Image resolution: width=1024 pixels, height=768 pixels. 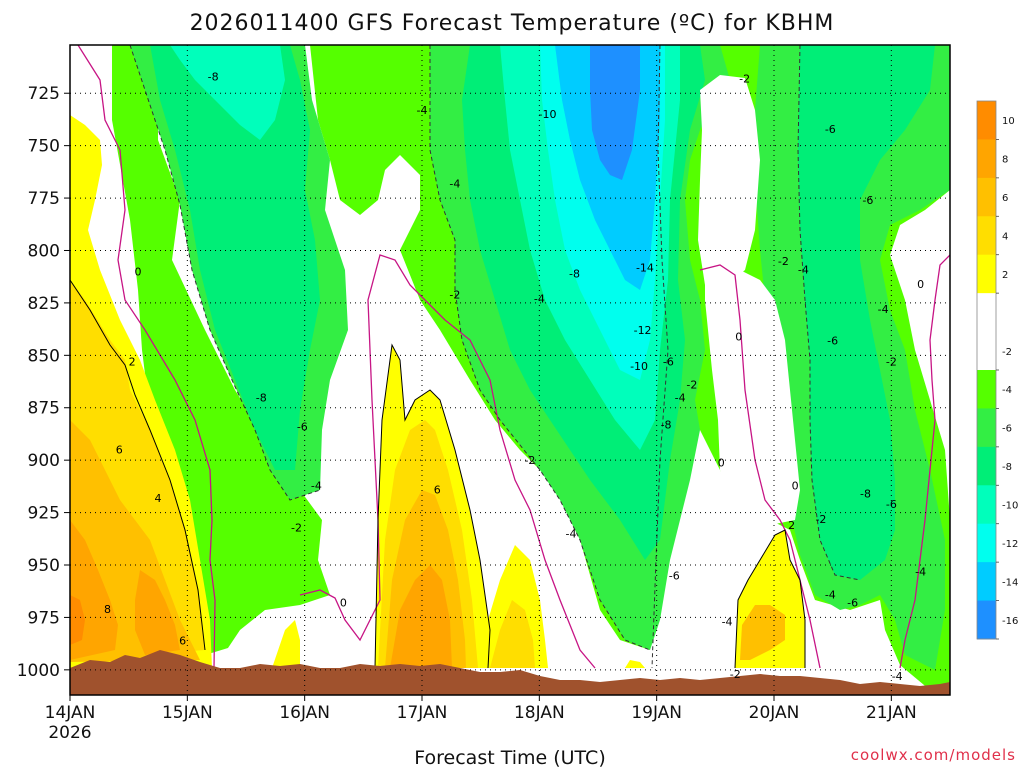 What do you see at coordinates (69, 733) in the screenshot?
I see `x-year-label: 2026` at bounding box center [69, 733].